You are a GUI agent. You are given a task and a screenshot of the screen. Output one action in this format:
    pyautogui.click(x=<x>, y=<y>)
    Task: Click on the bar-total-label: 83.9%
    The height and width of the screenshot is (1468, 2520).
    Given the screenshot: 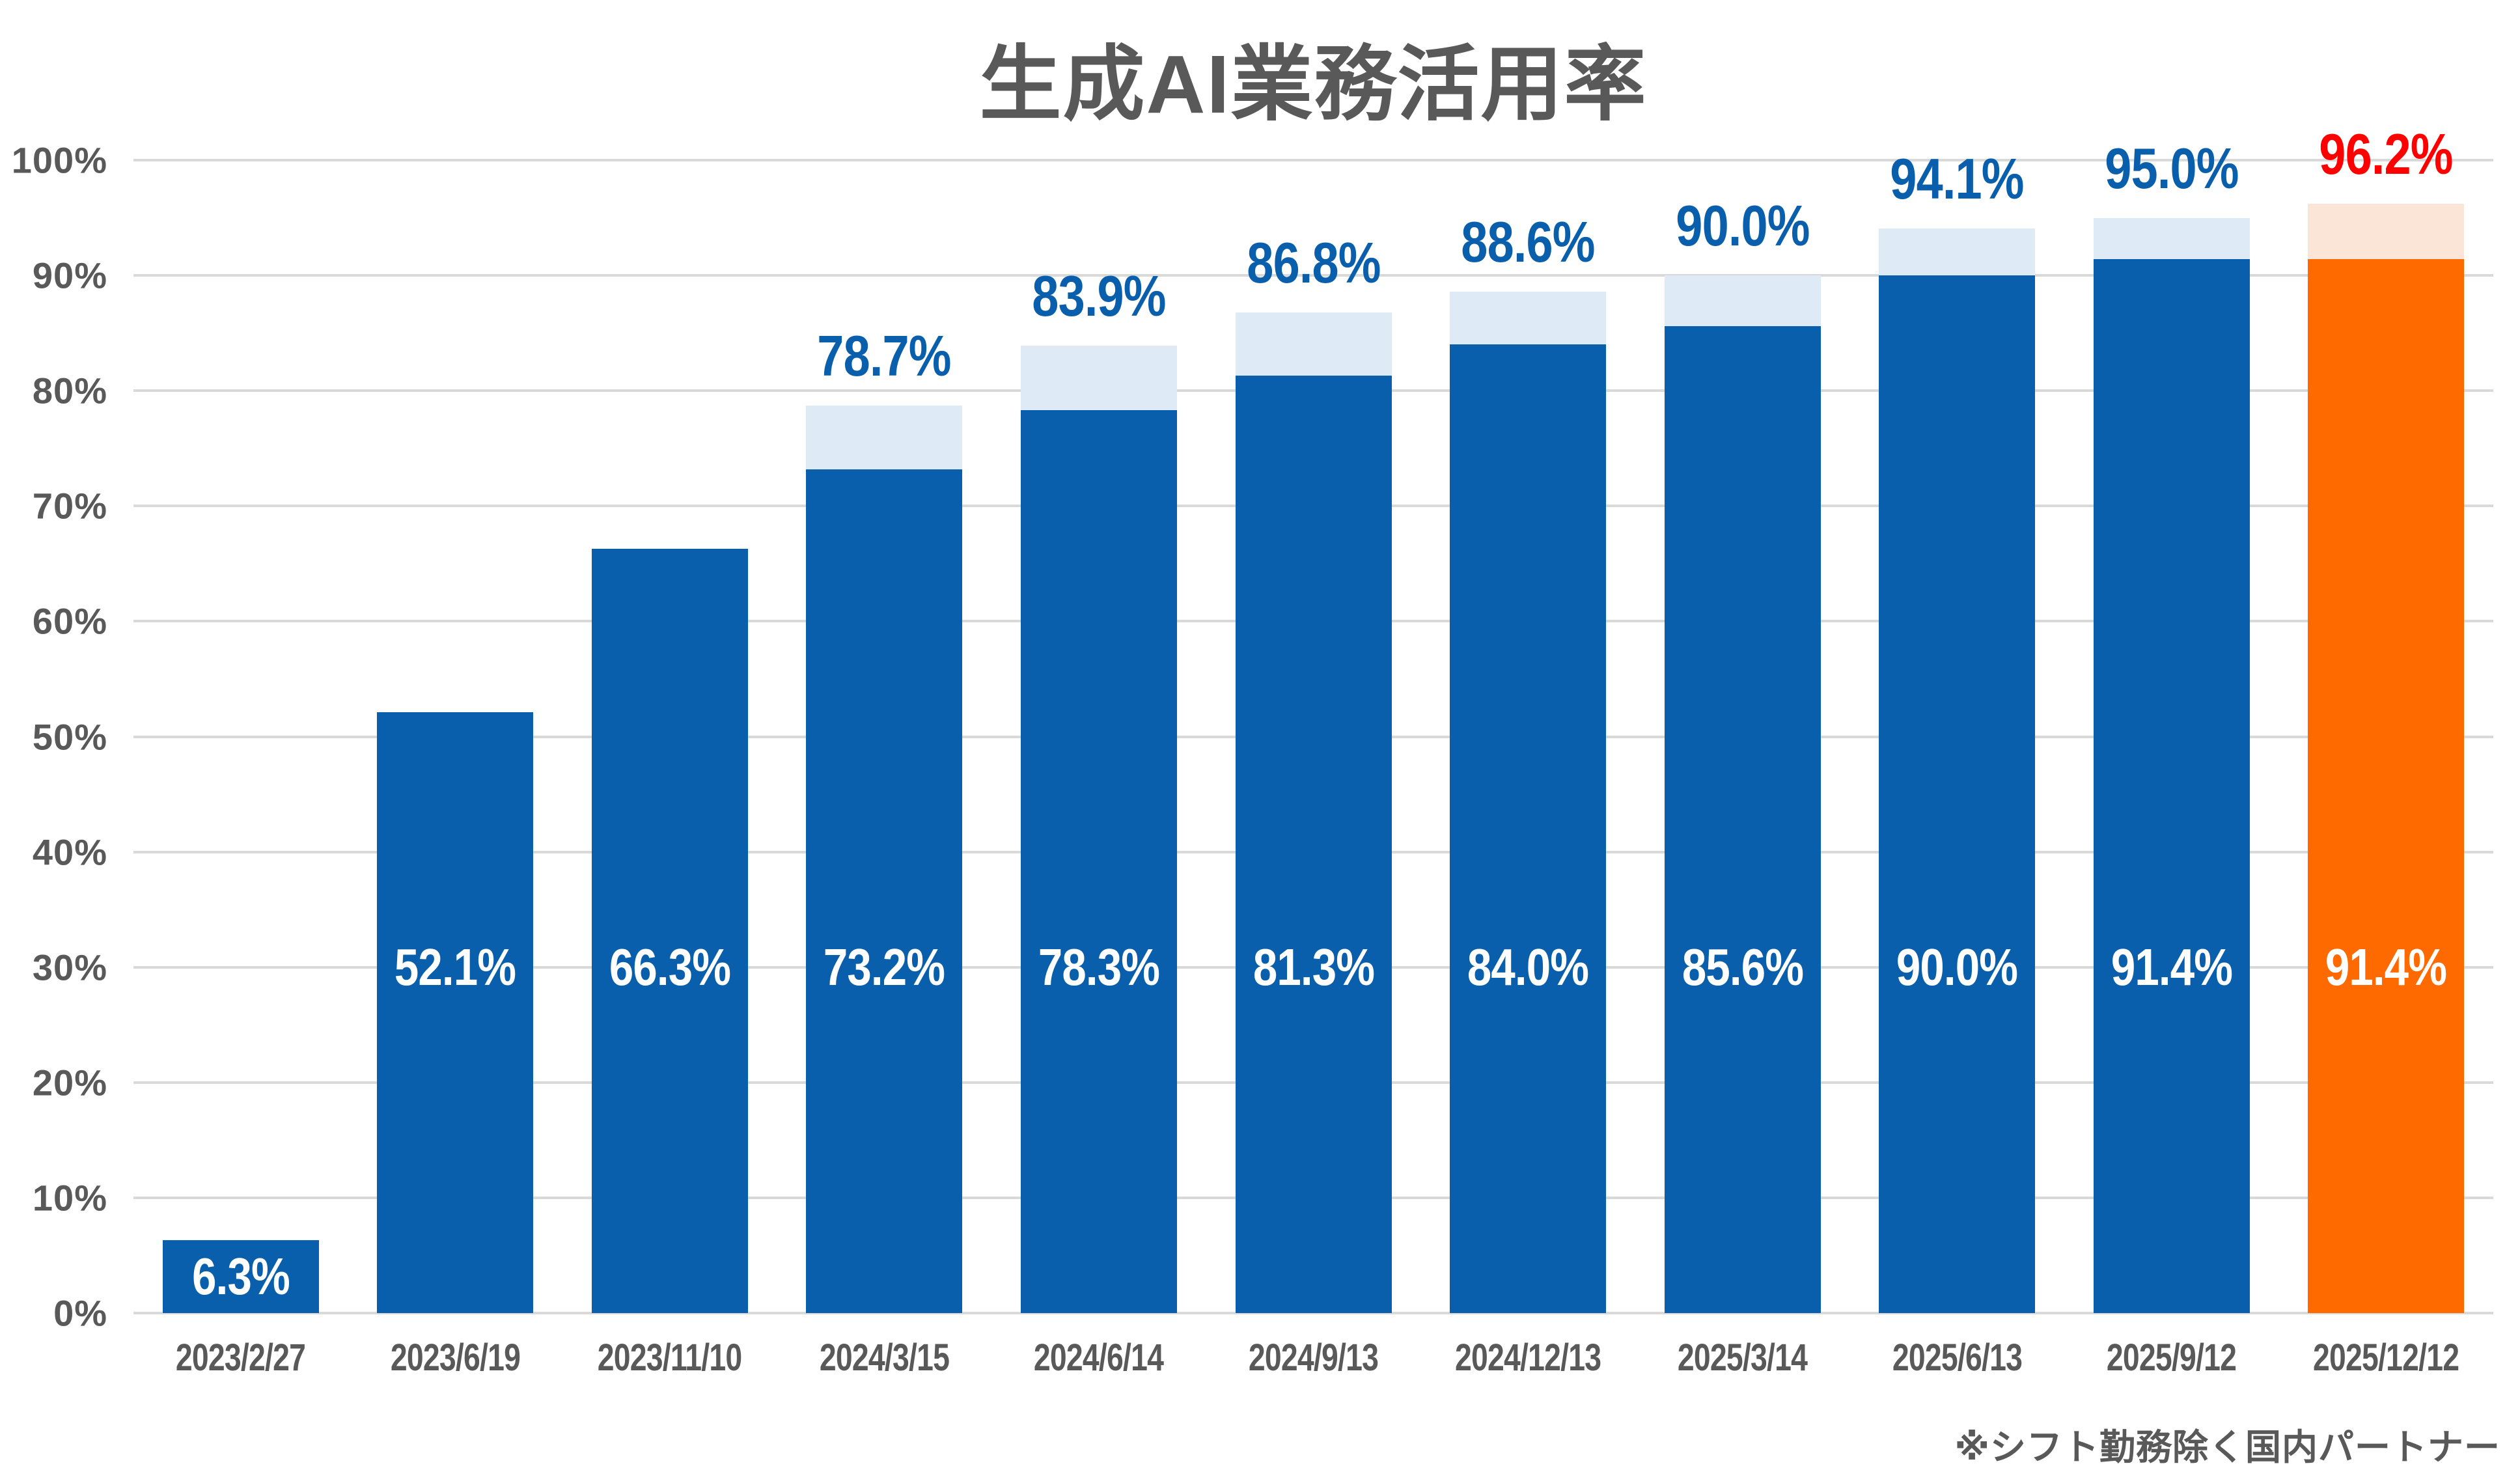 What is the action you would take?
    pyautogui.click(x=1099, y=296)
    